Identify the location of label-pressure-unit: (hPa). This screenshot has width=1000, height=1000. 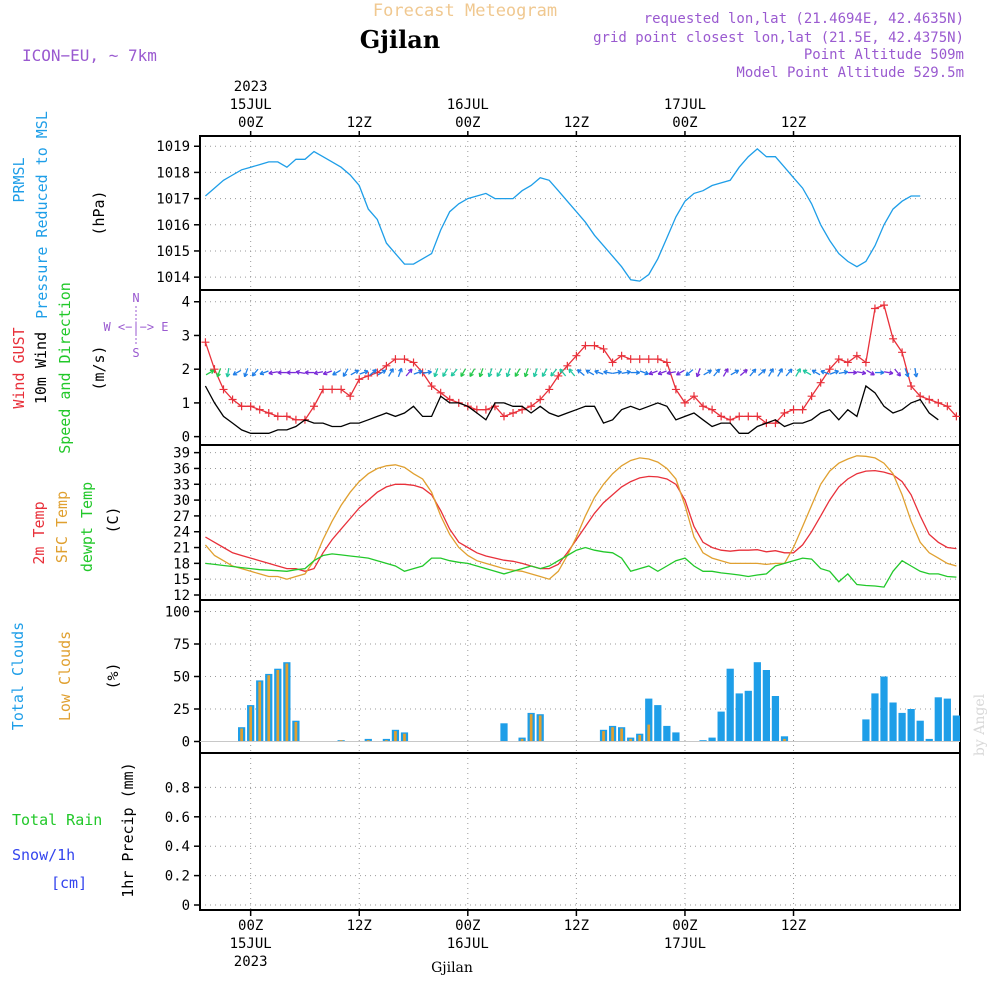
(99, 212).